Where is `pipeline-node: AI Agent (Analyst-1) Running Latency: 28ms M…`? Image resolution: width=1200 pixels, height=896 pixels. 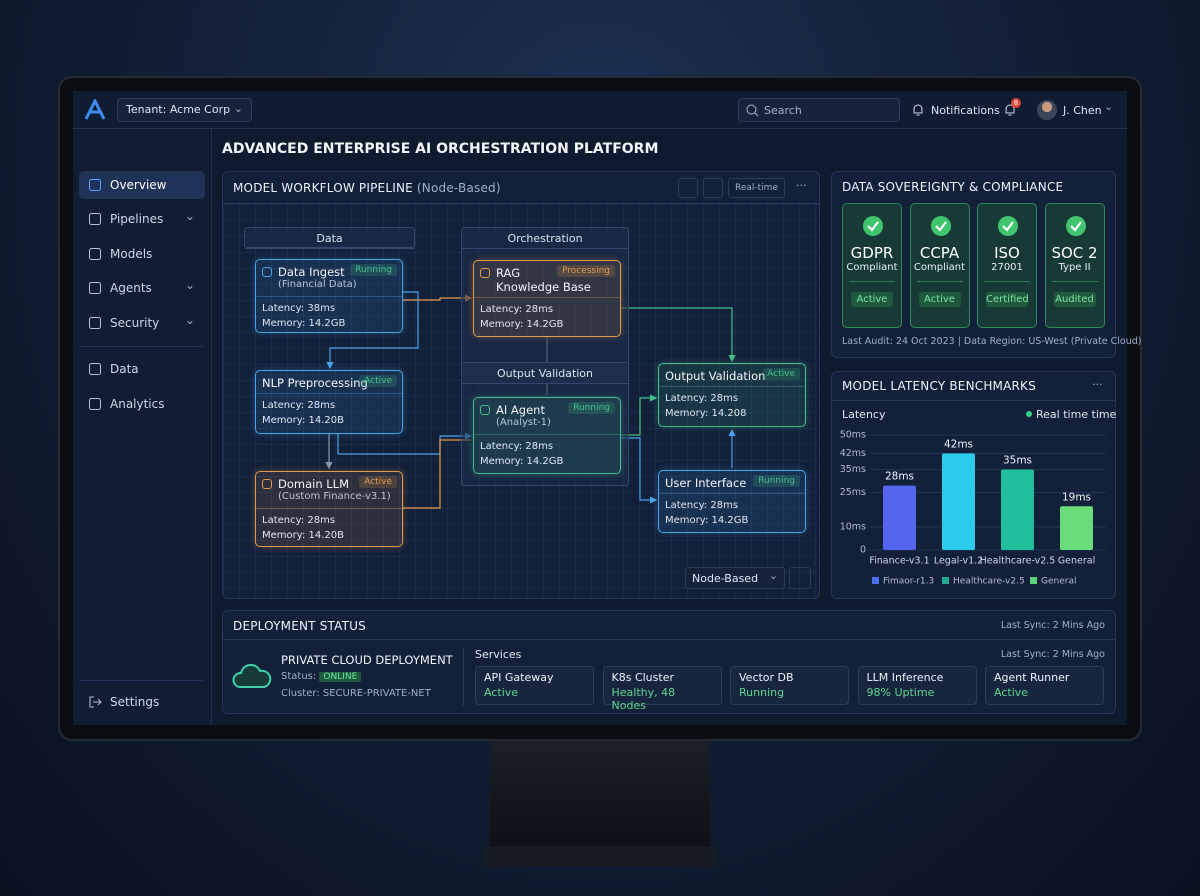
pipeline-node: AI Agent (Analyst-1) Running Latency: 28ms M… is located at coordinates (547, 435).